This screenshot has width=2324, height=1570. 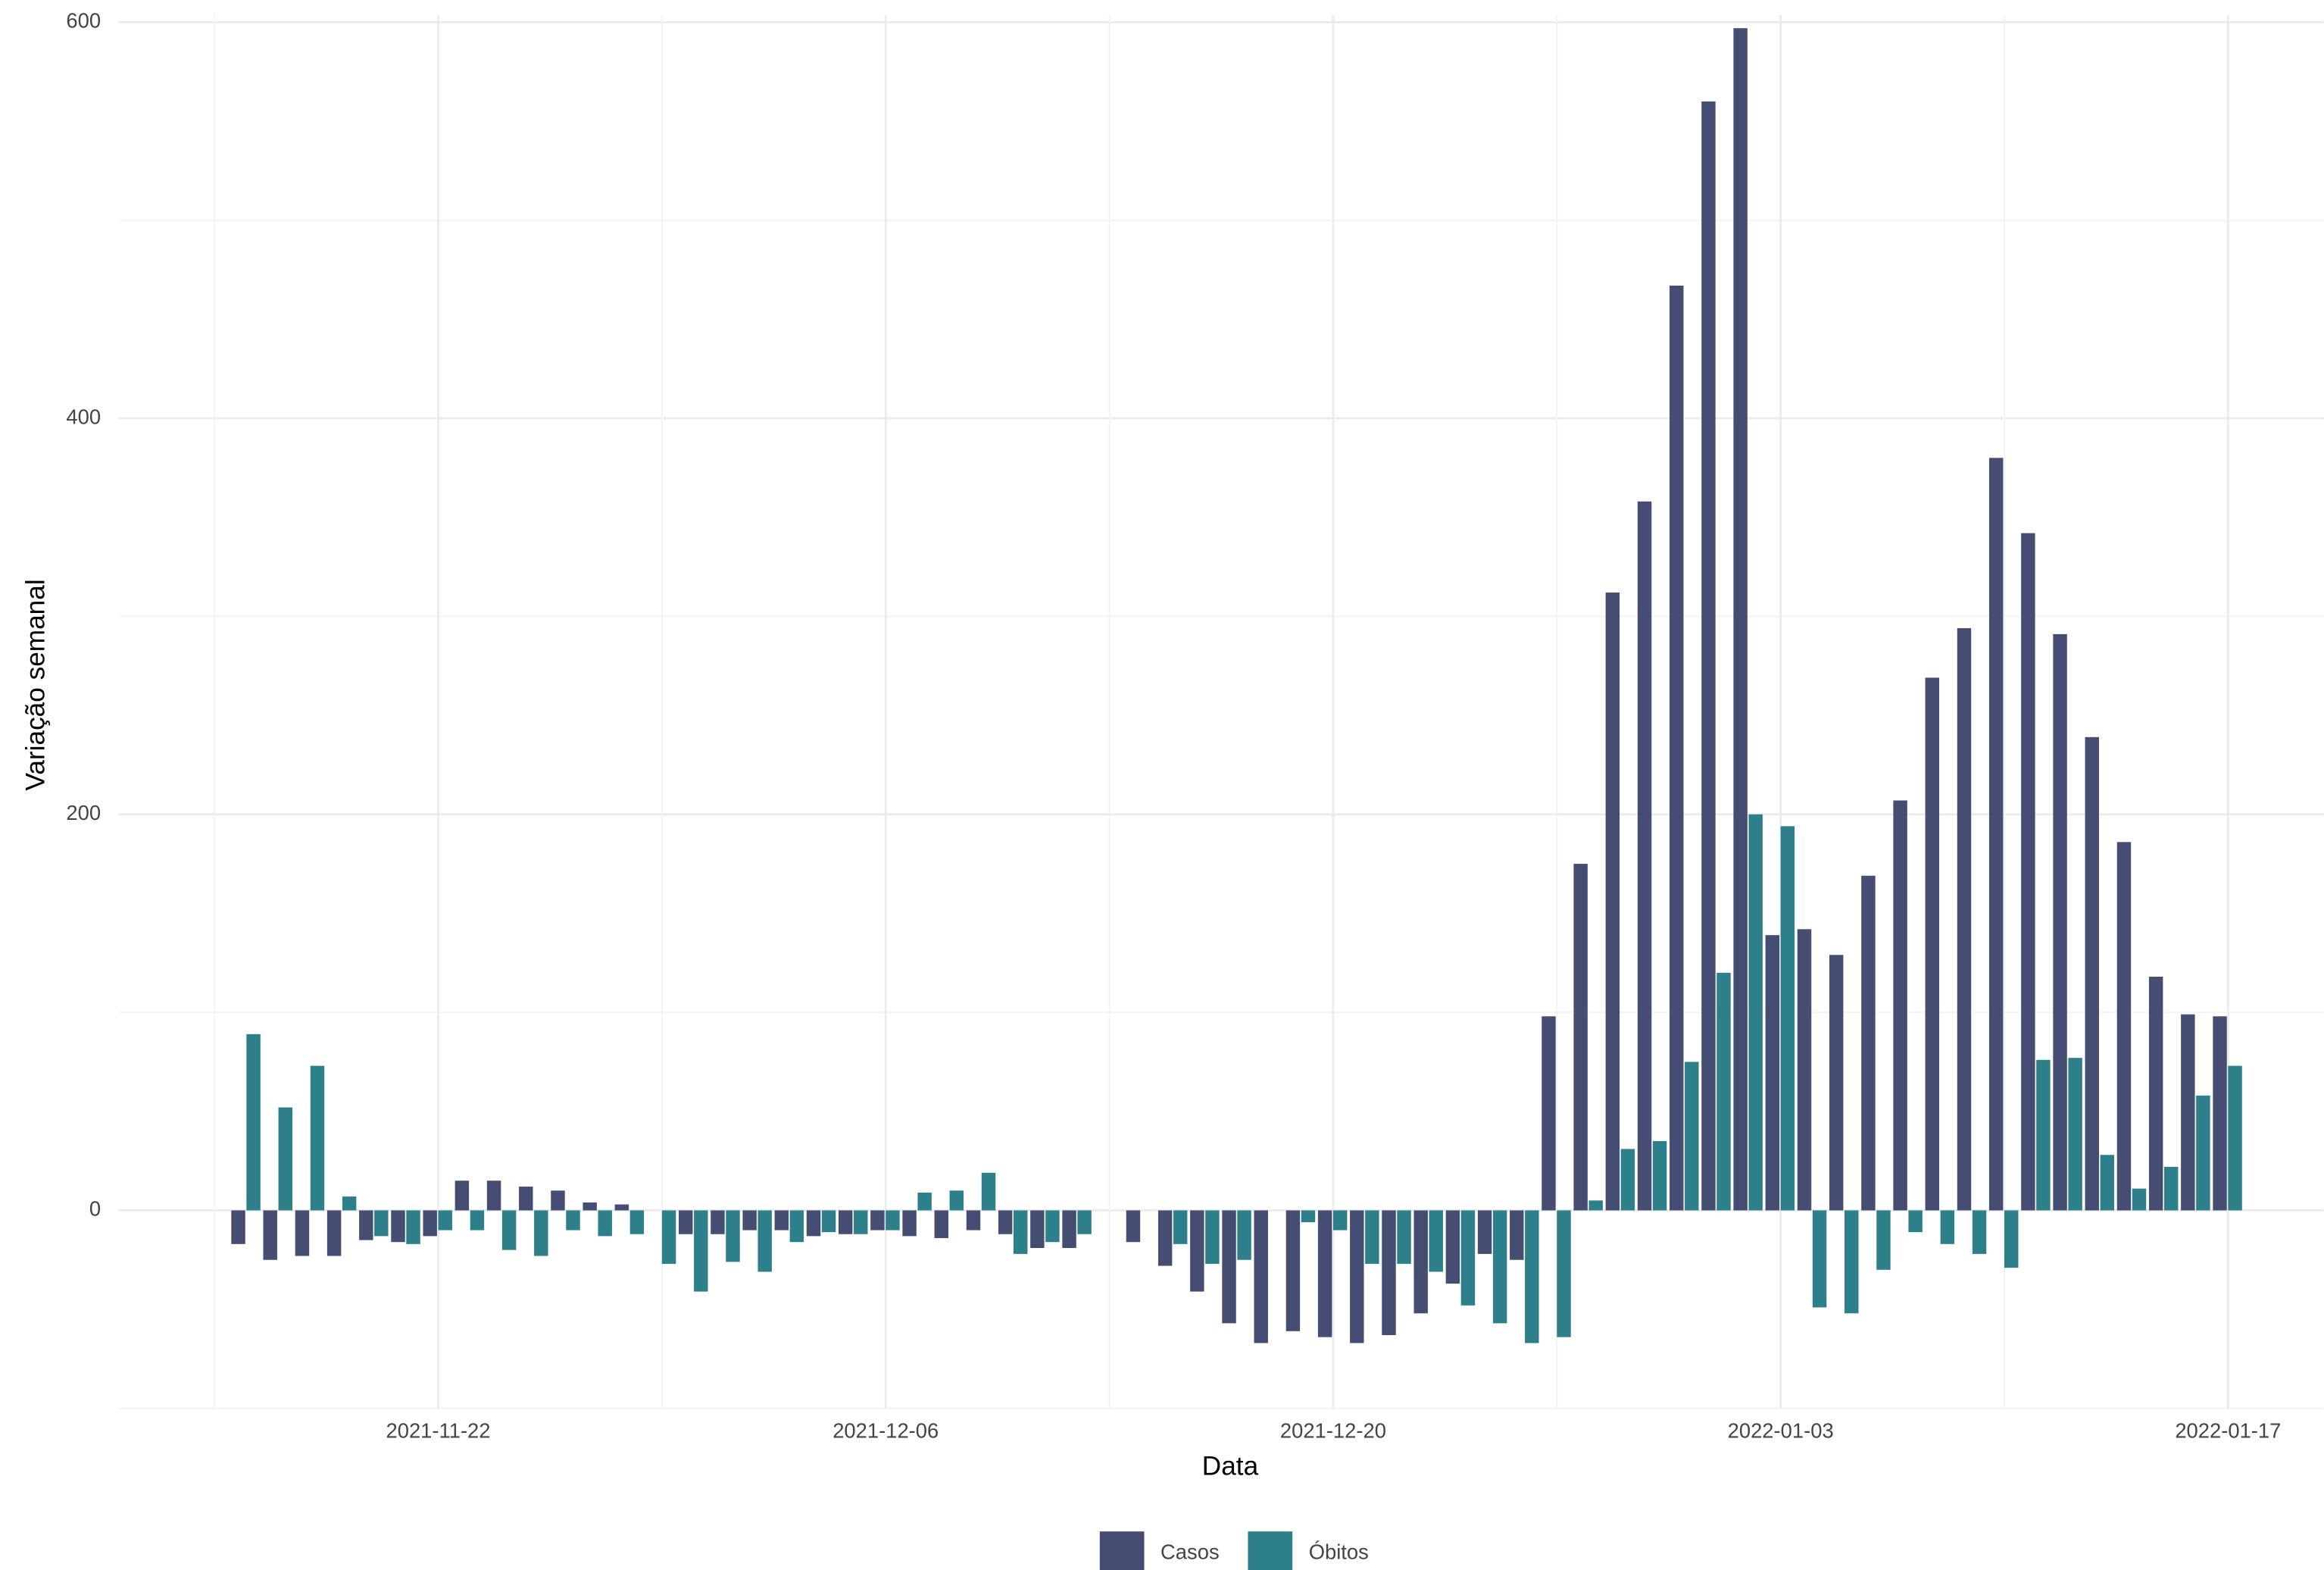 I want to click on y-tick-label: 200, so click(x=83, y=812).